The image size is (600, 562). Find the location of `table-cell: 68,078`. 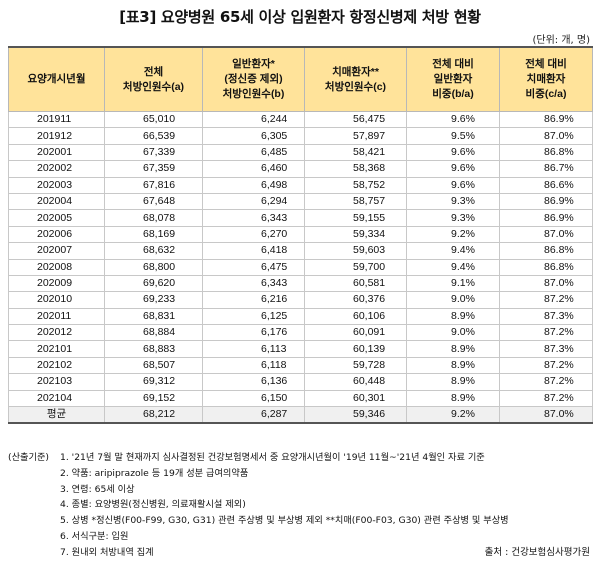

table-cell: 68,078 is located at coordinates (153, 218).